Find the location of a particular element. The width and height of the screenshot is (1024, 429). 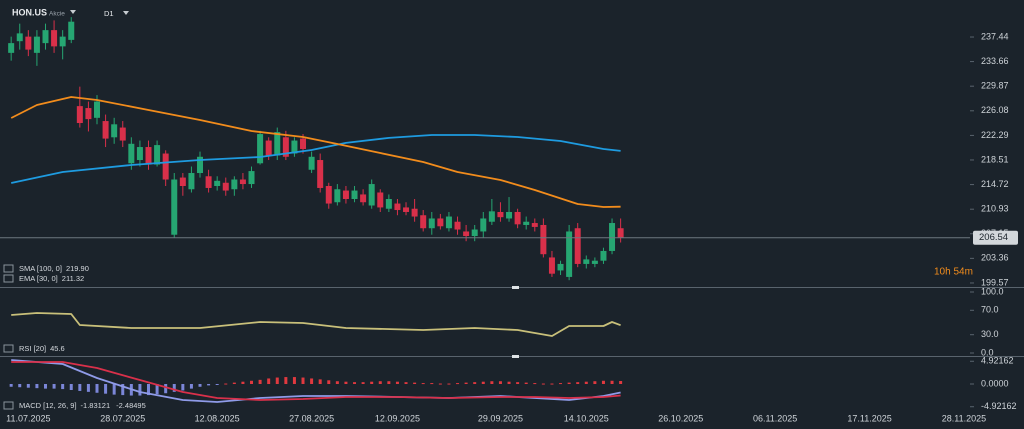

legend-label: SMA [100, 0] is located at coordinates (40, 268).